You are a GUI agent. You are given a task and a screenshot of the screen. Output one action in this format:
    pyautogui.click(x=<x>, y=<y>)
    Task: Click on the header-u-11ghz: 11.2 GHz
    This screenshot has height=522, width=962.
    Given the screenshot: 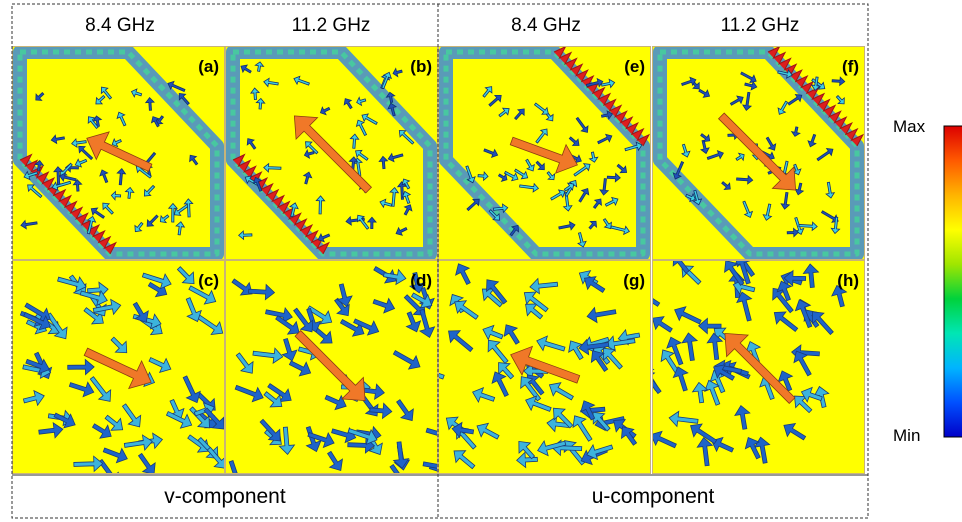 What is the action you would take?
    pyautogui.click(x=760, y=25)
    